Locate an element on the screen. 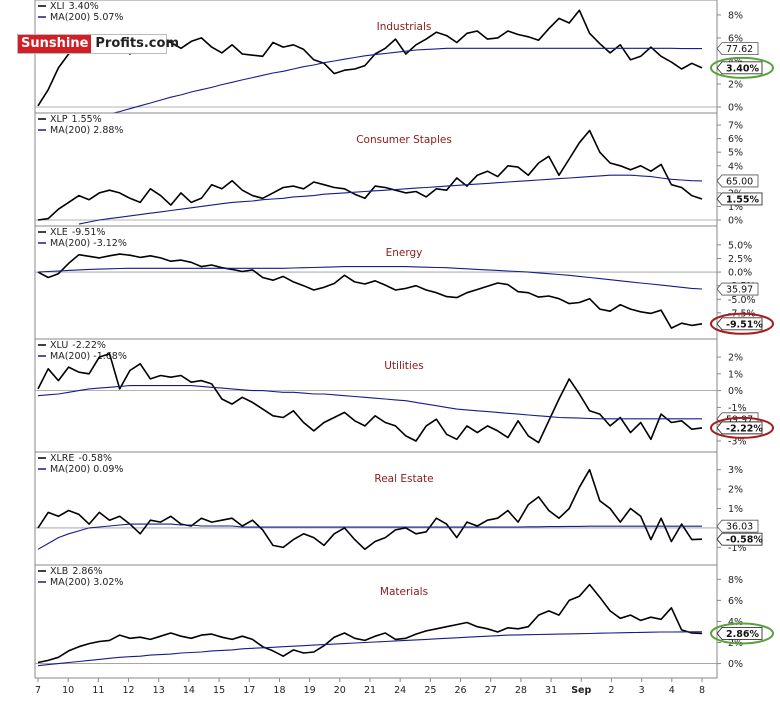  x-tick-label: 10 is located at coordinates (68, 690).